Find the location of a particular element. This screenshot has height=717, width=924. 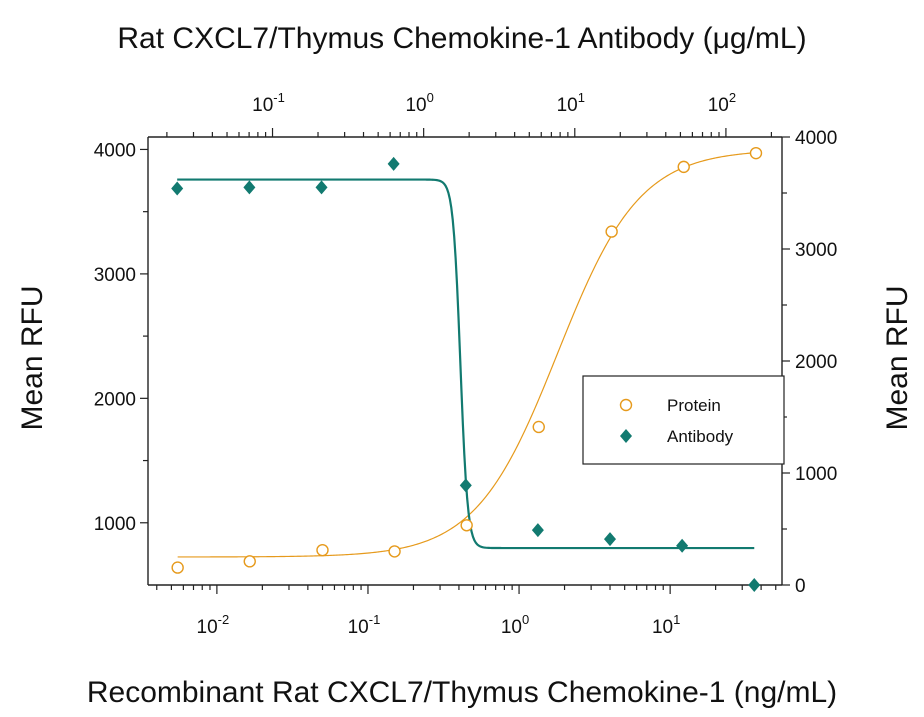

x-bottom-tick-label: 10⁻¹ is located at coordinates (364, 625).